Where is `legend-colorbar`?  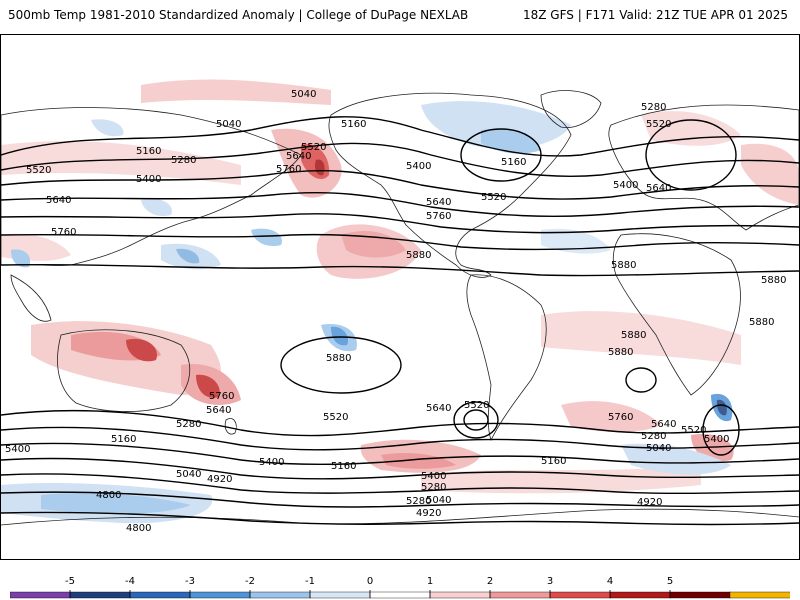 legend-colorbar is located at coordinates (400, 595).